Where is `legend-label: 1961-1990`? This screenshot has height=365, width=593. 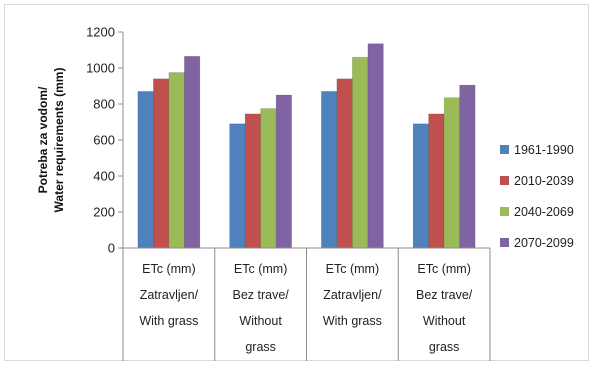
legend-label: 1961-1990 is located at coordinates (544, 150).